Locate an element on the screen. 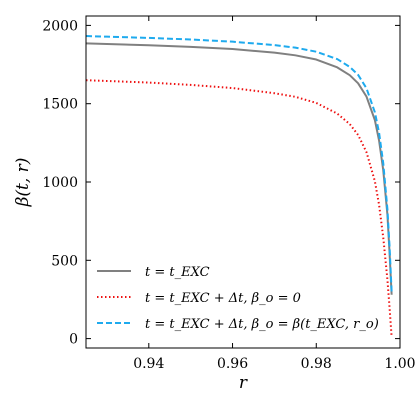 The image size is (415, 415). x-tick-label: 0.98 is located at coordinates (316, 364).